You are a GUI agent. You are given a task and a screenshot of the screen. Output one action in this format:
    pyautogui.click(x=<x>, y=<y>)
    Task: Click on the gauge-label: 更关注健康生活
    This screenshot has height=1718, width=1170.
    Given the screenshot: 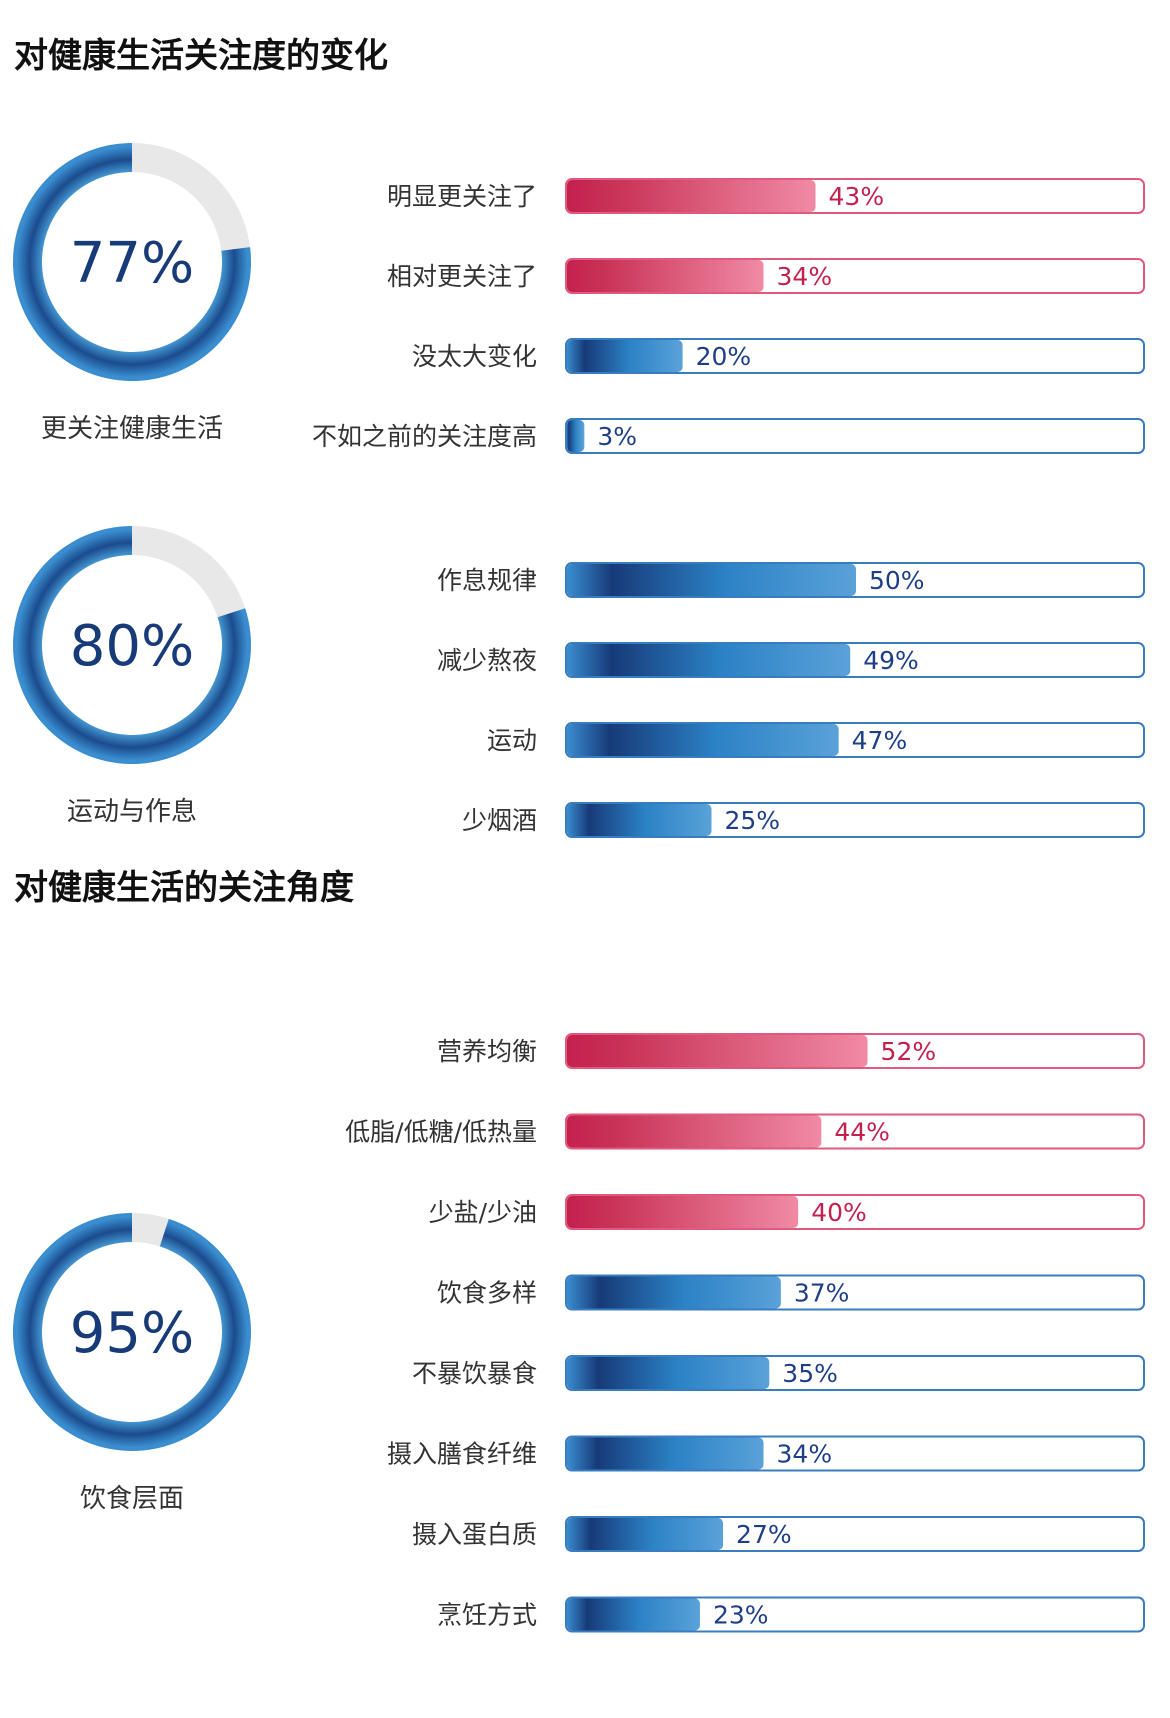 What is the action you would take?
    pyautogui.click(x=132, y=429)
    